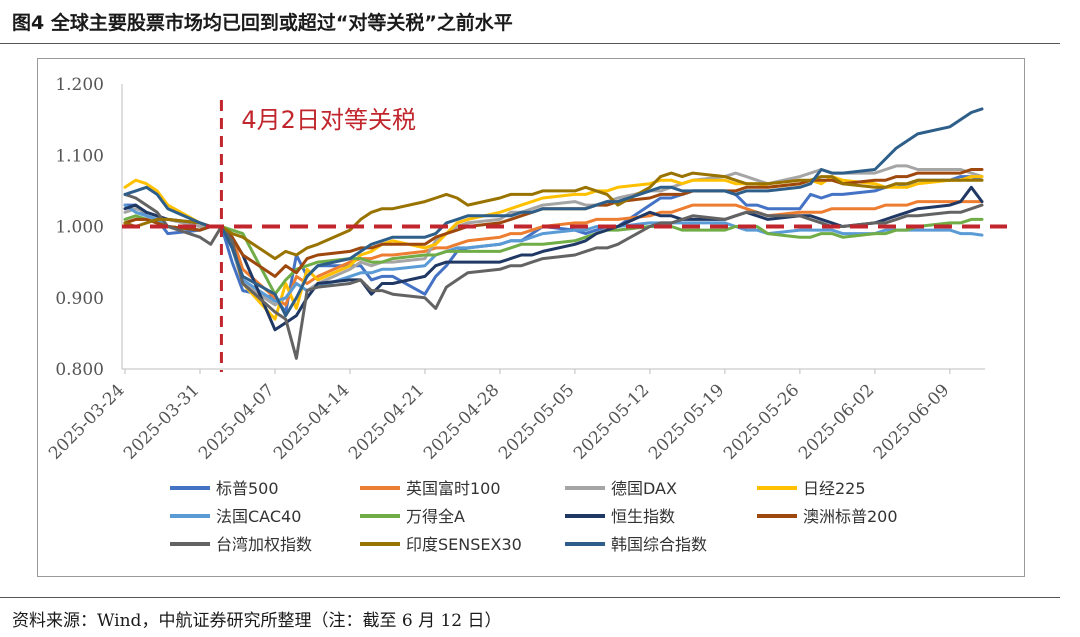 Image resolution: width=1080 pixels, height=637 pixels. What do you see at coordinates (850, 516) in the screenshot?
I see `legend-label: 澳洲标普200` at bounding box center [850, 516].